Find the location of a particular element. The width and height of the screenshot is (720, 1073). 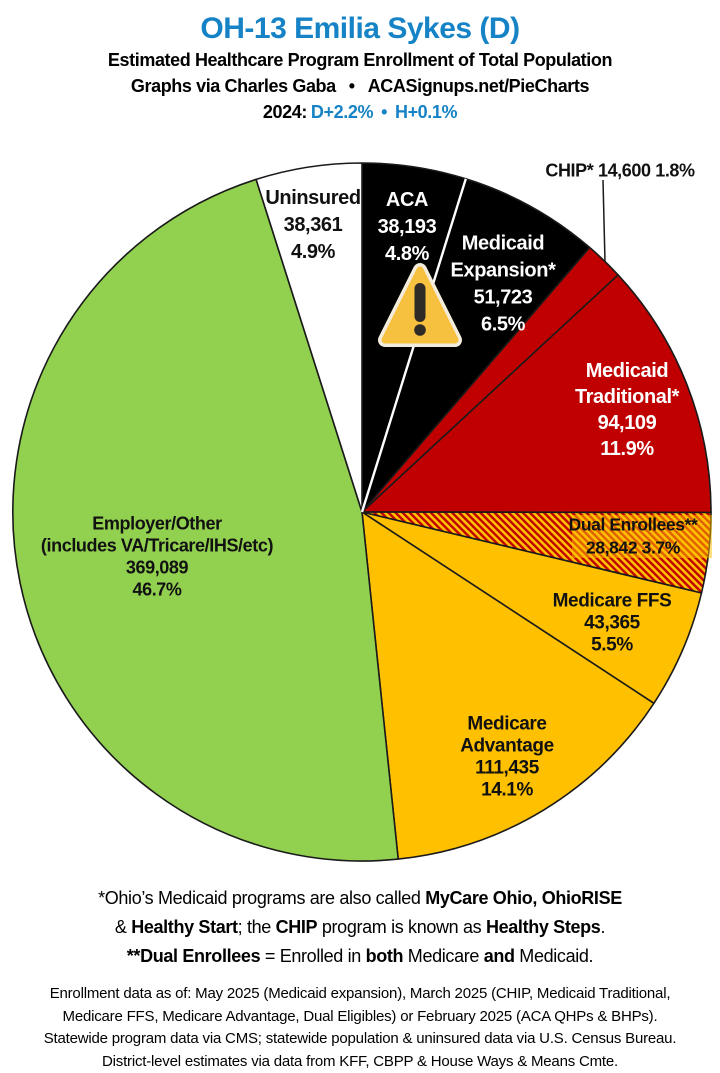

leader-line-chip is located at coordinates (604, 221).